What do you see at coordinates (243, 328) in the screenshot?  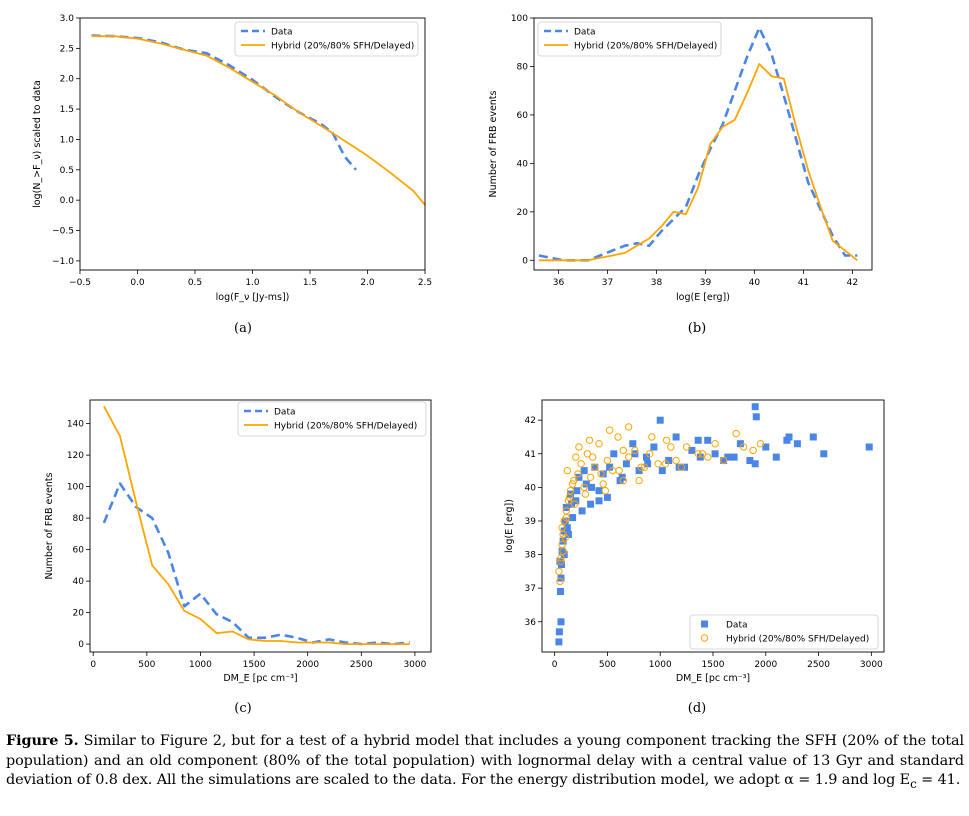 I see `panel-label-a: (a)` at bounding box center [243, 328].